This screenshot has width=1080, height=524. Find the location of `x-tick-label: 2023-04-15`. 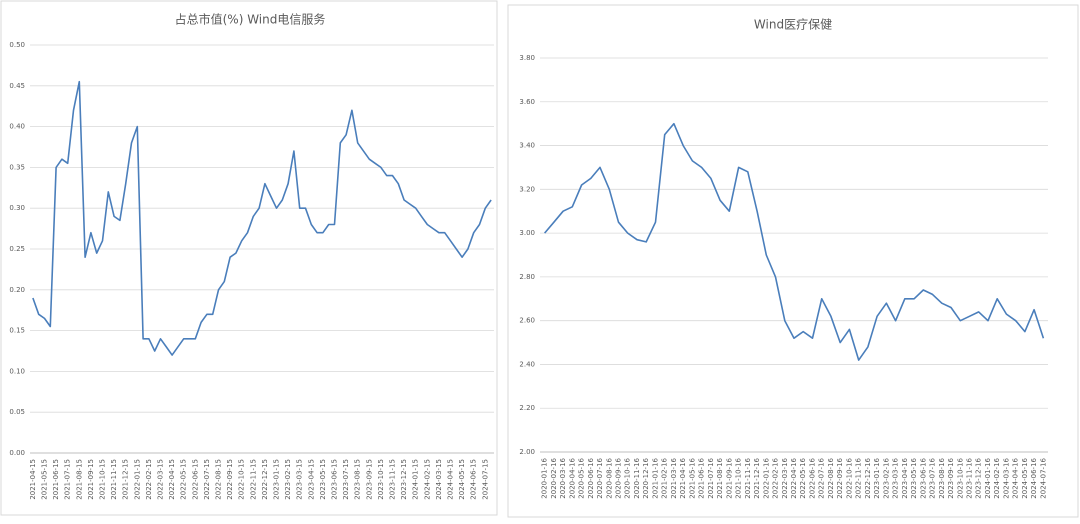

x-tick-label: 2023-04-15 is located at coordinates (311, 479).